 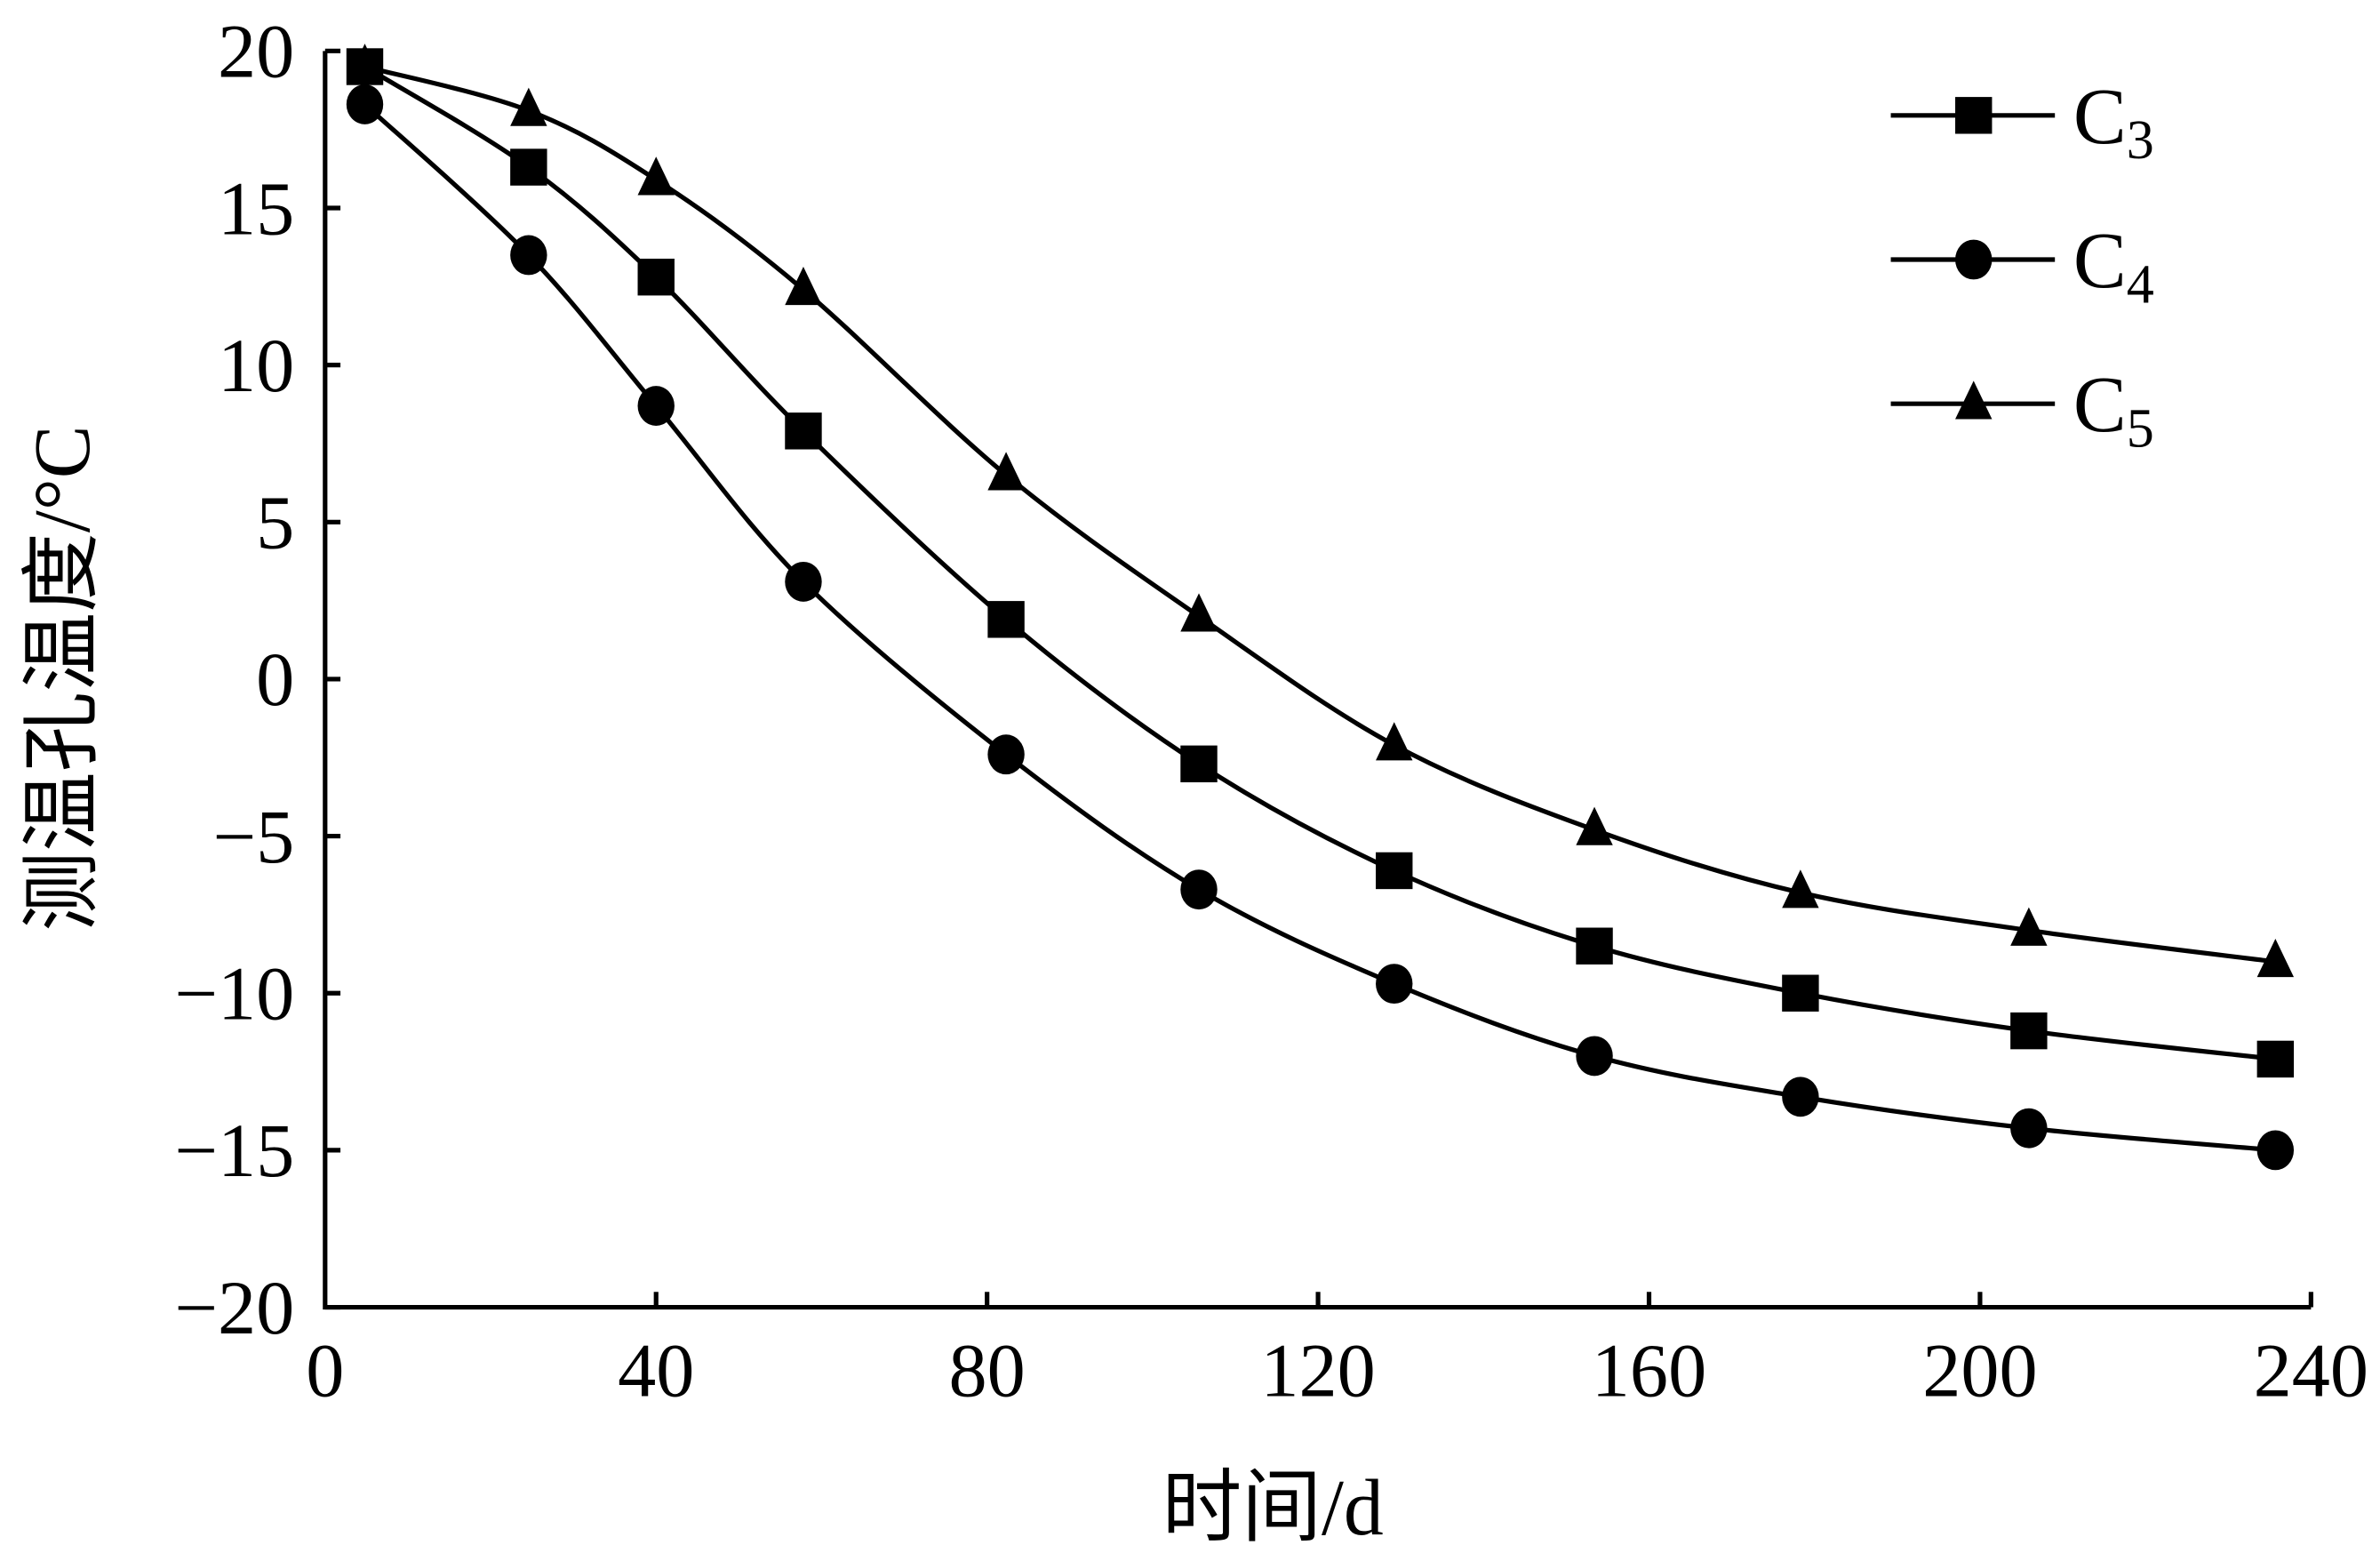 What do you see at coordinates (256, 51) in the screenshot?
I see `y-tick-label: 20` at bounding box center [256, 51].